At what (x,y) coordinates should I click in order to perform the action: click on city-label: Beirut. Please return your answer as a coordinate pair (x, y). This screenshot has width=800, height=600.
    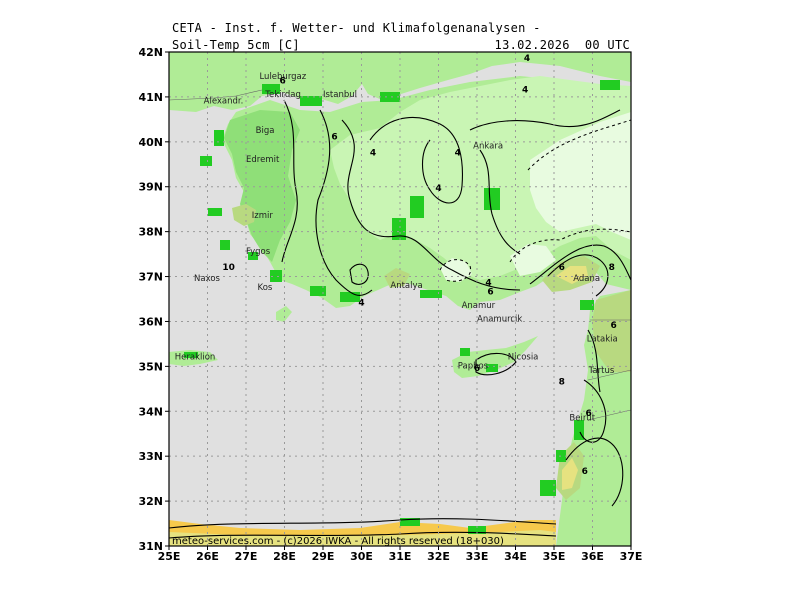
    Looking at the image, I should click on (582, 418).